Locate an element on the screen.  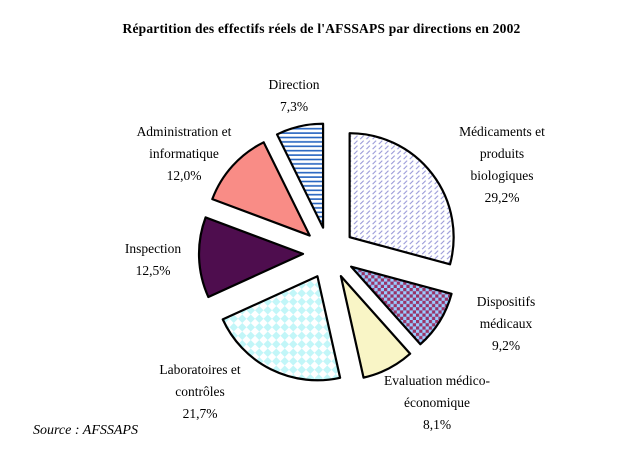
slice-label-evaluation-medico-economique-line2: économique is located at coordinates (437, 402).